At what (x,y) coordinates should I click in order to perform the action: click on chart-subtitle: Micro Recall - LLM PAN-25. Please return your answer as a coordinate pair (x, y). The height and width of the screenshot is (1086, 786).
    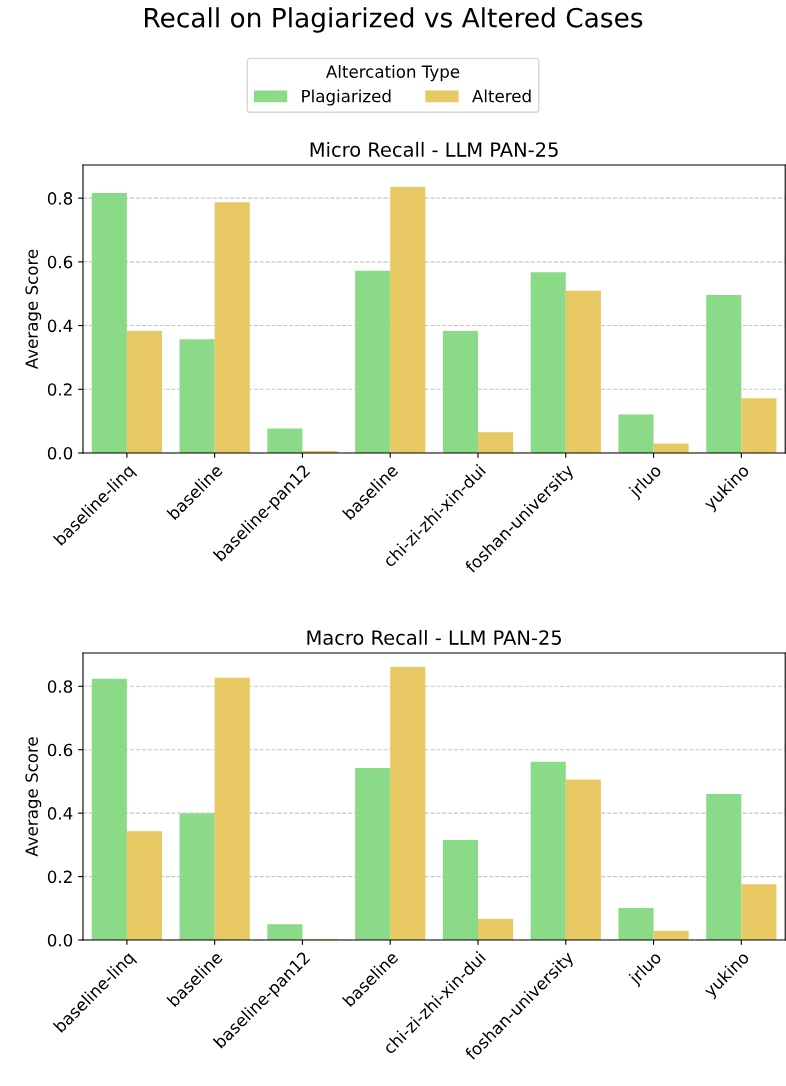
    Looking at the image, I should click on (434, 149).